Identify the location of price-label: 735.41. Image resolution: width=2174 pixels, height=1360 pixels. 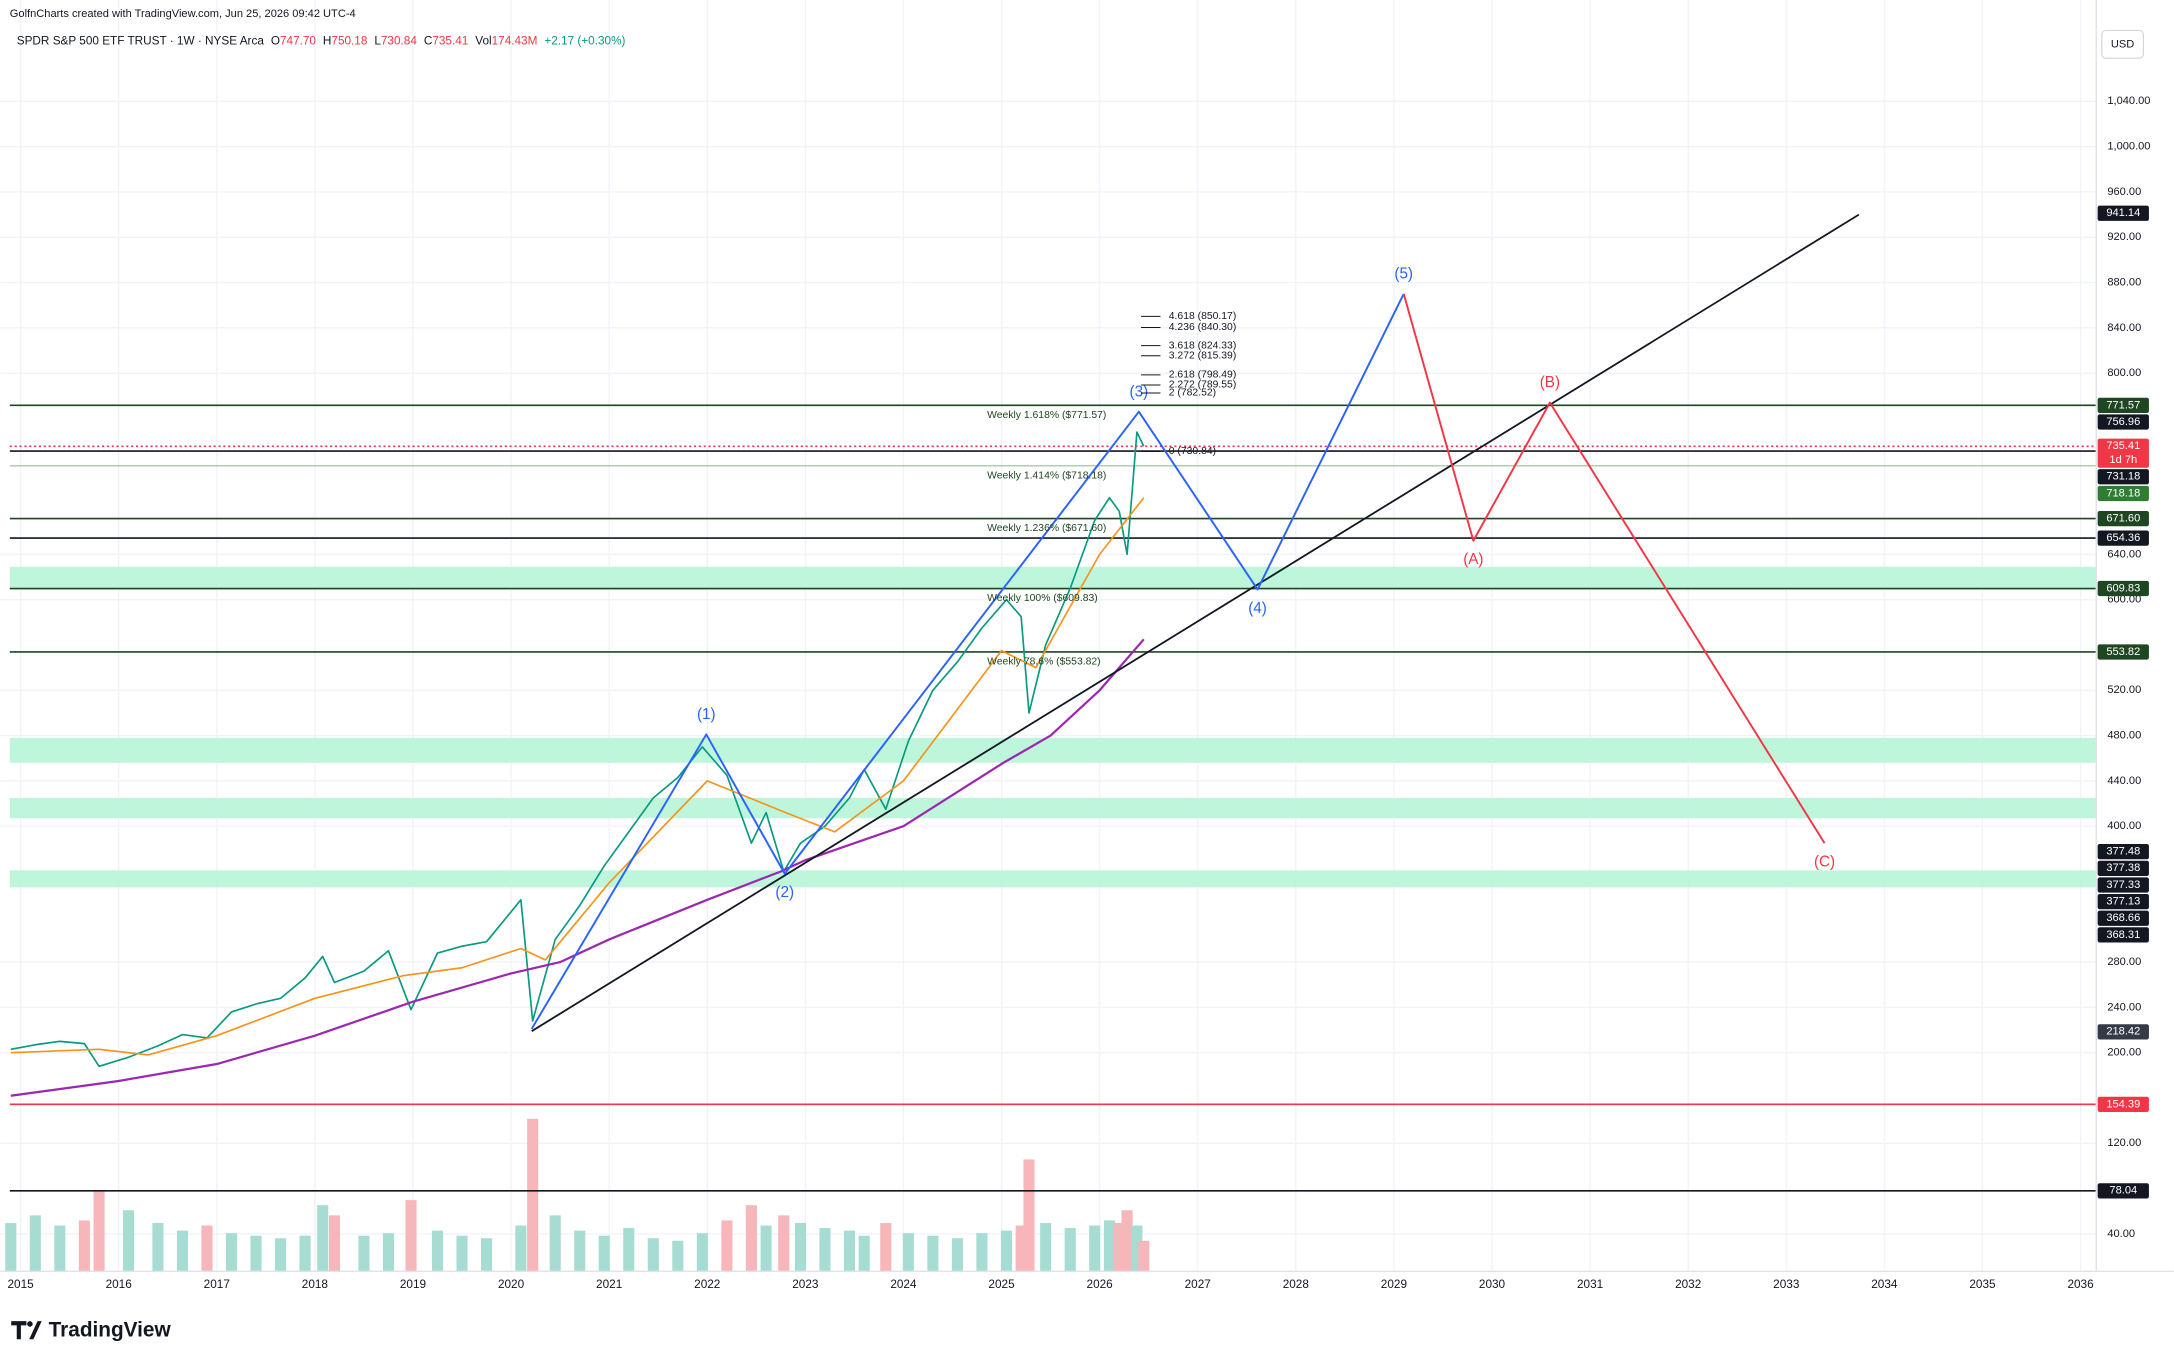
(2123, 446).